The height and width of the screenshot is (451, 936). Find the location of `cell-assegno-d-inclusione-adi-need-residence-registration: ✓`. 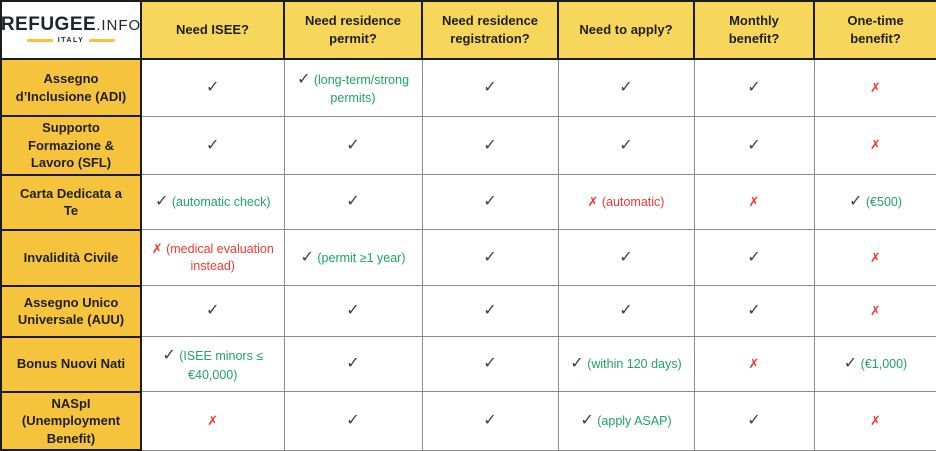

cell-assegno-d-inclusione-adi-need-residence-registration: ✓ is located at coordinates (490, 87).